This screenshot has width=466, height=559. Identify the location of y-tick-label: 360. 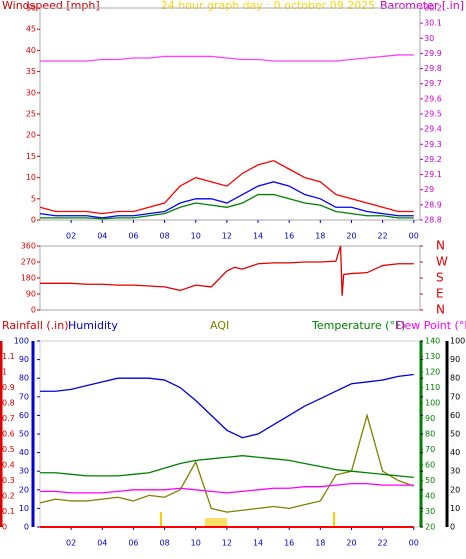
(28, 246).